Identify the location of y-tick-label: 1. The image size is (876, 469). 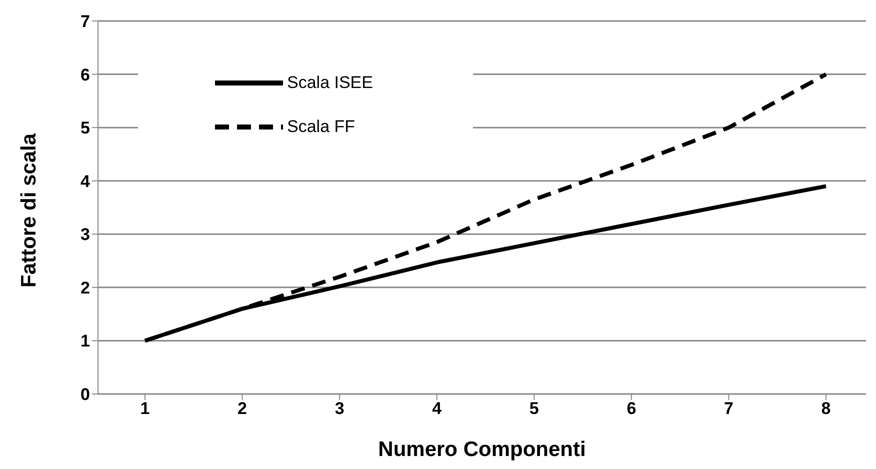
(85, 341).